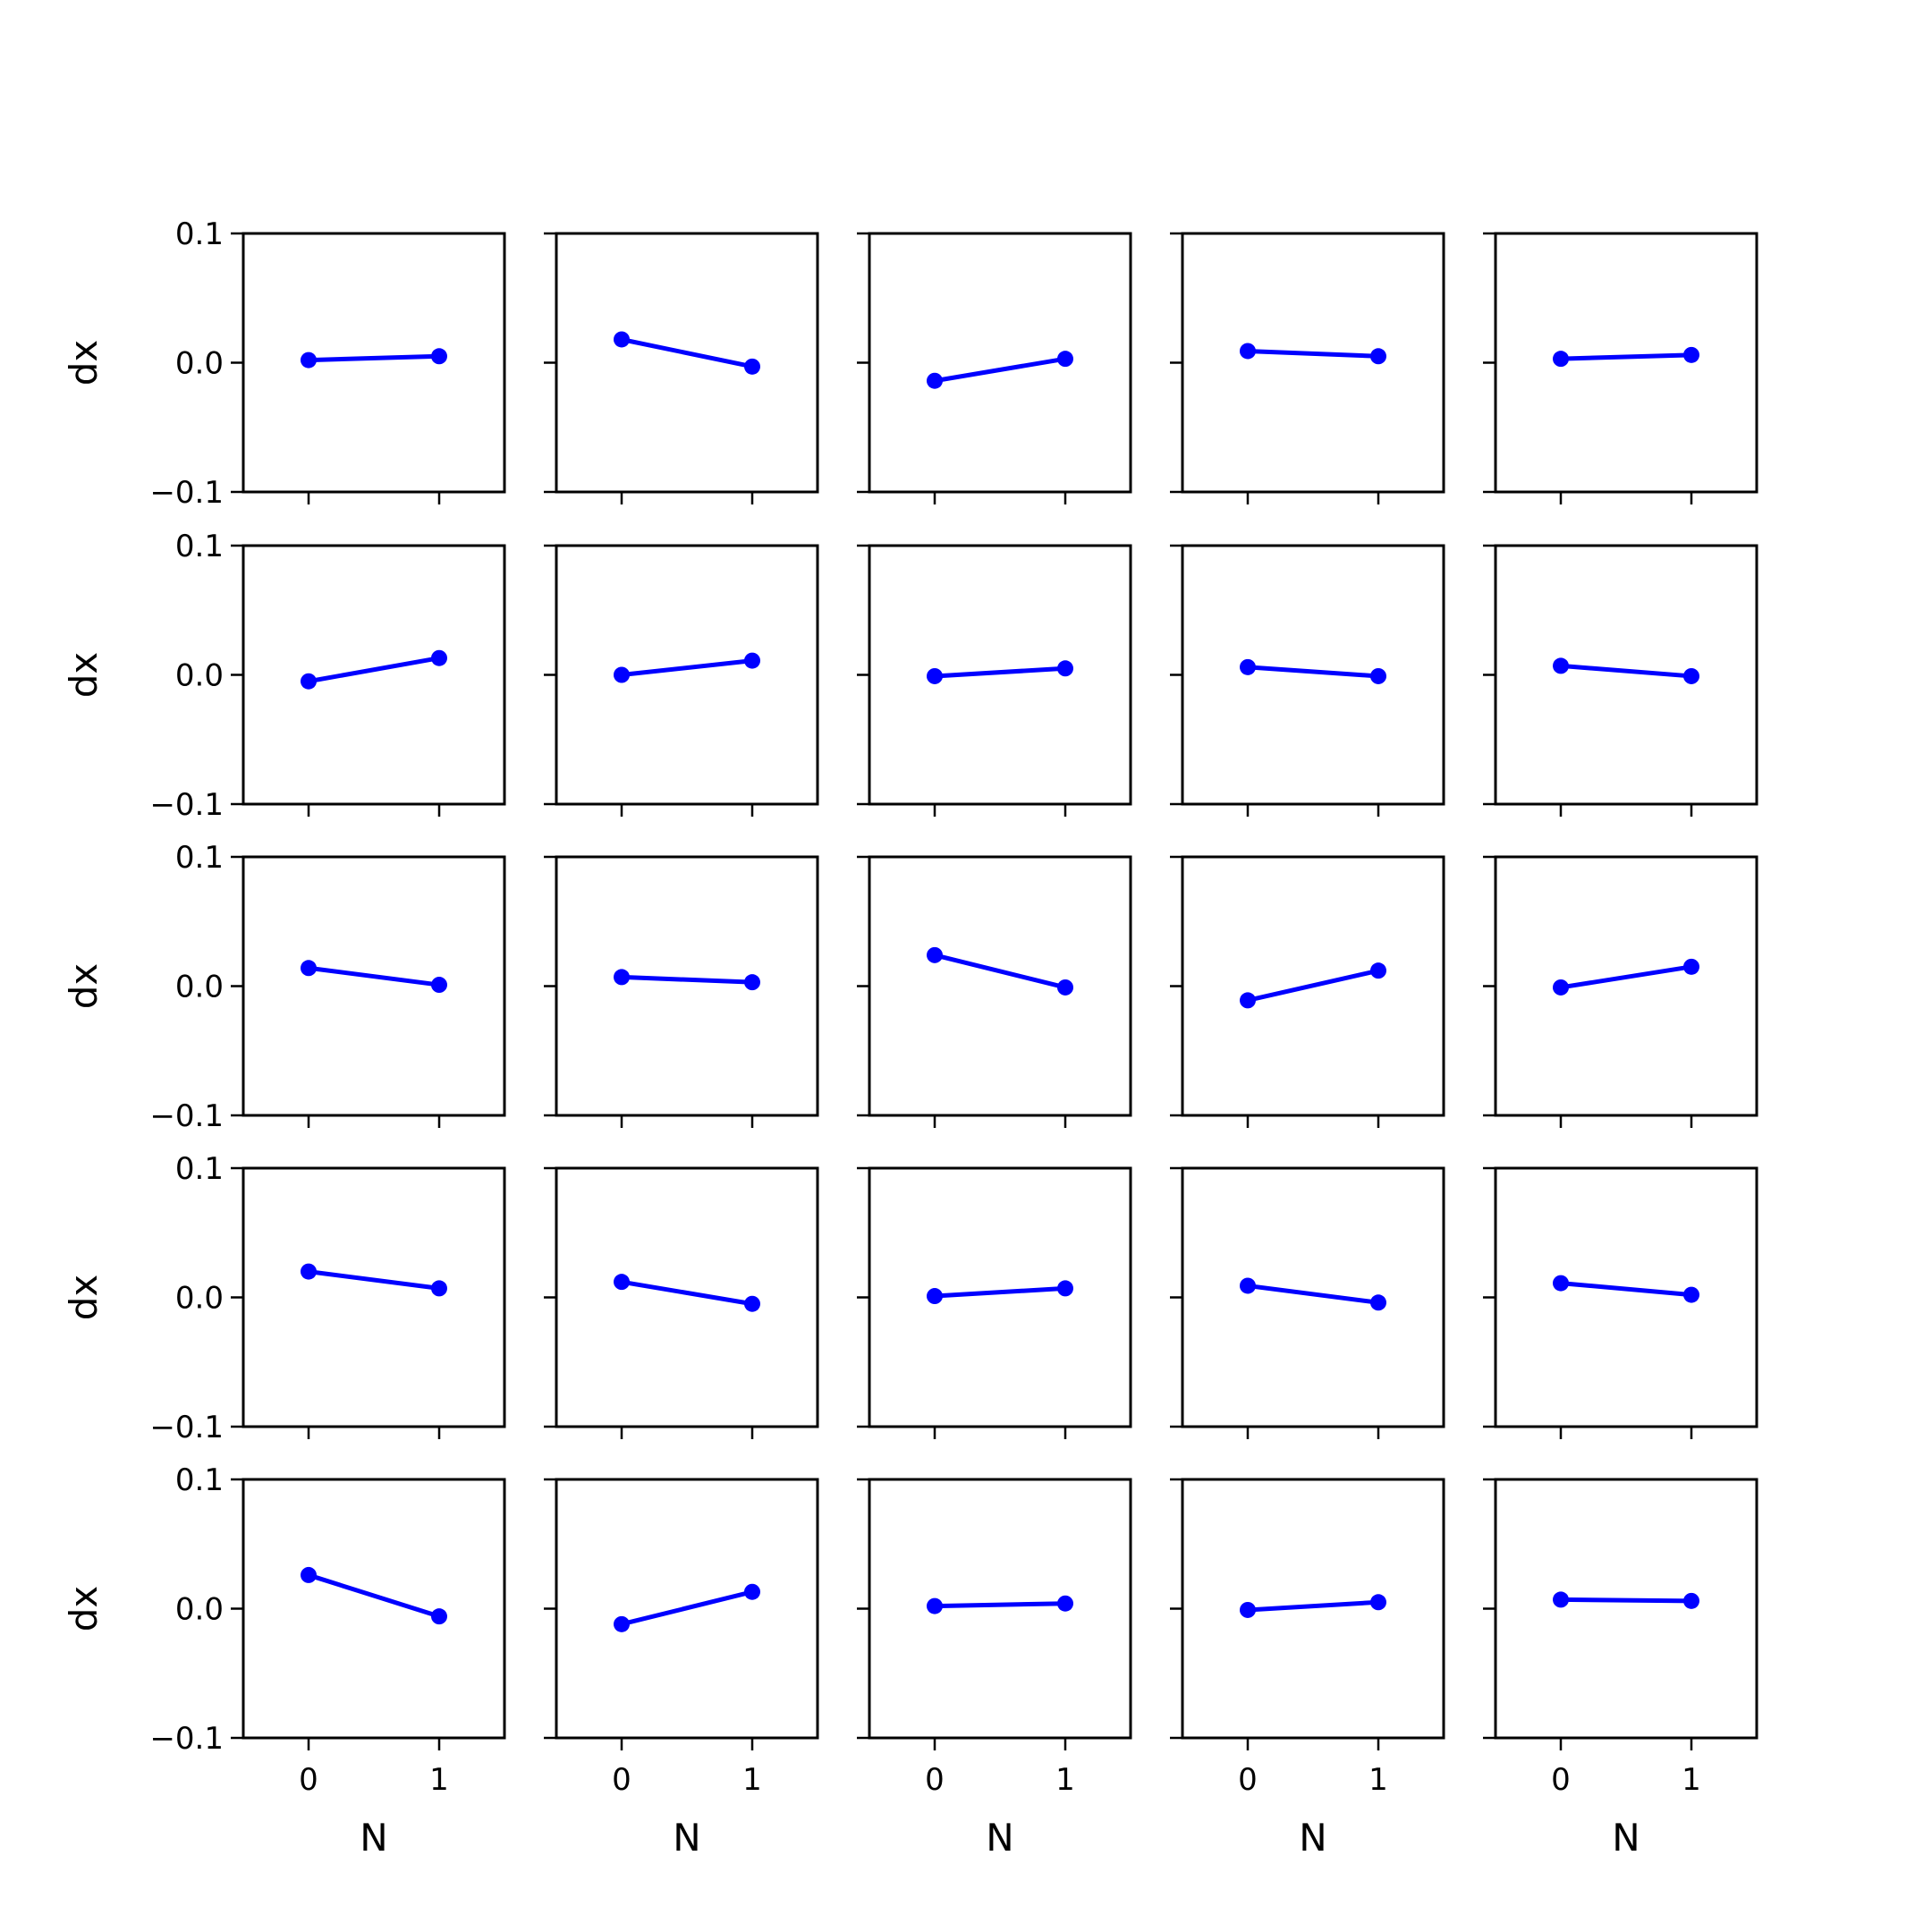 This screenshot has width=1932, height=1932. I want to click on panel-r1-c4, so click(1307, 368).